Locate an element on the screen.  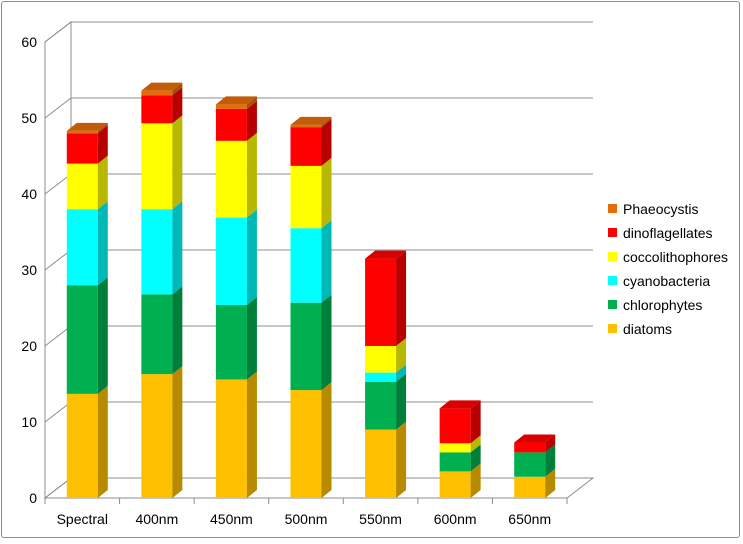
y-tick-label: 50 is located at coordinates (29, 118).